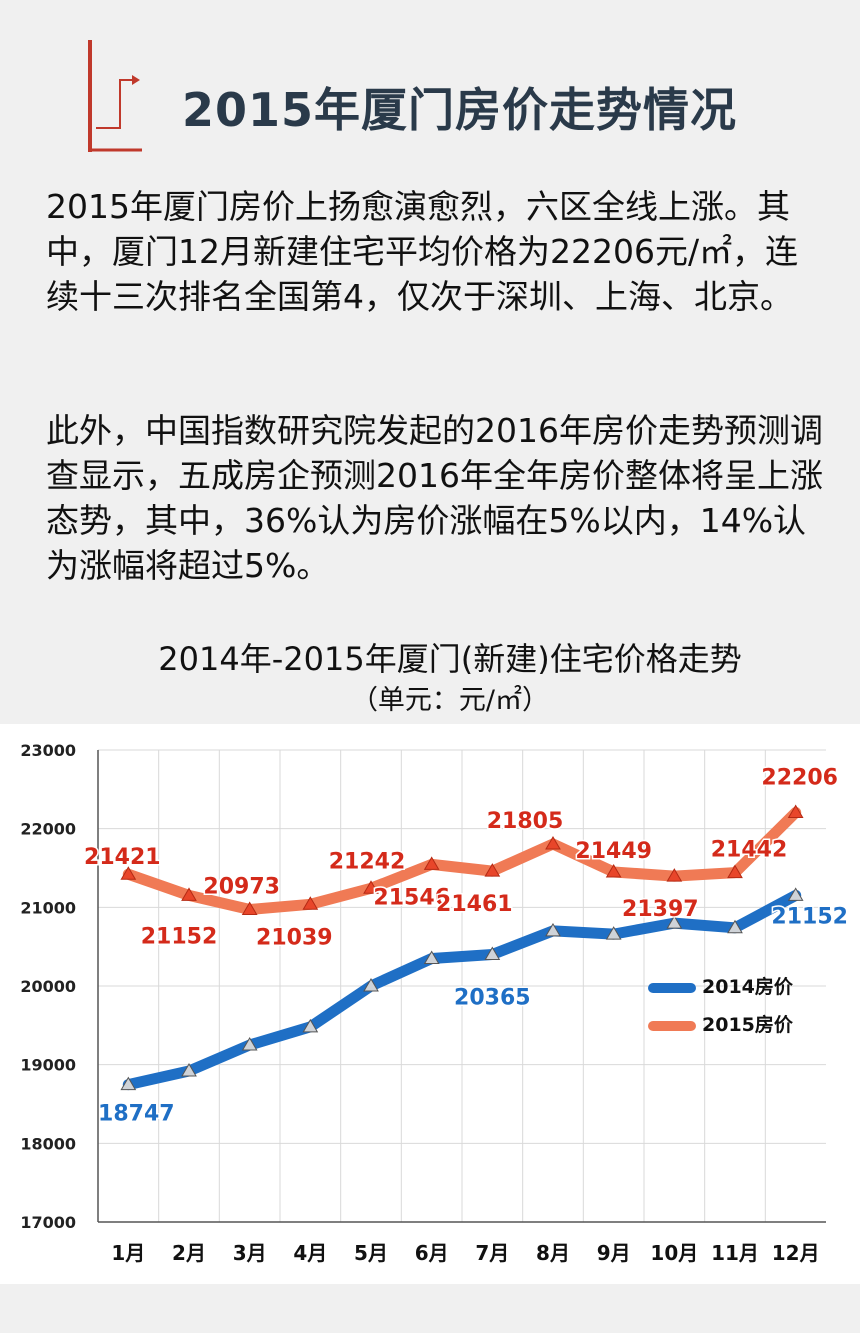 The image size is (860, 1333). I want to click on y-tick-label: 19000, so click(48, 1065).